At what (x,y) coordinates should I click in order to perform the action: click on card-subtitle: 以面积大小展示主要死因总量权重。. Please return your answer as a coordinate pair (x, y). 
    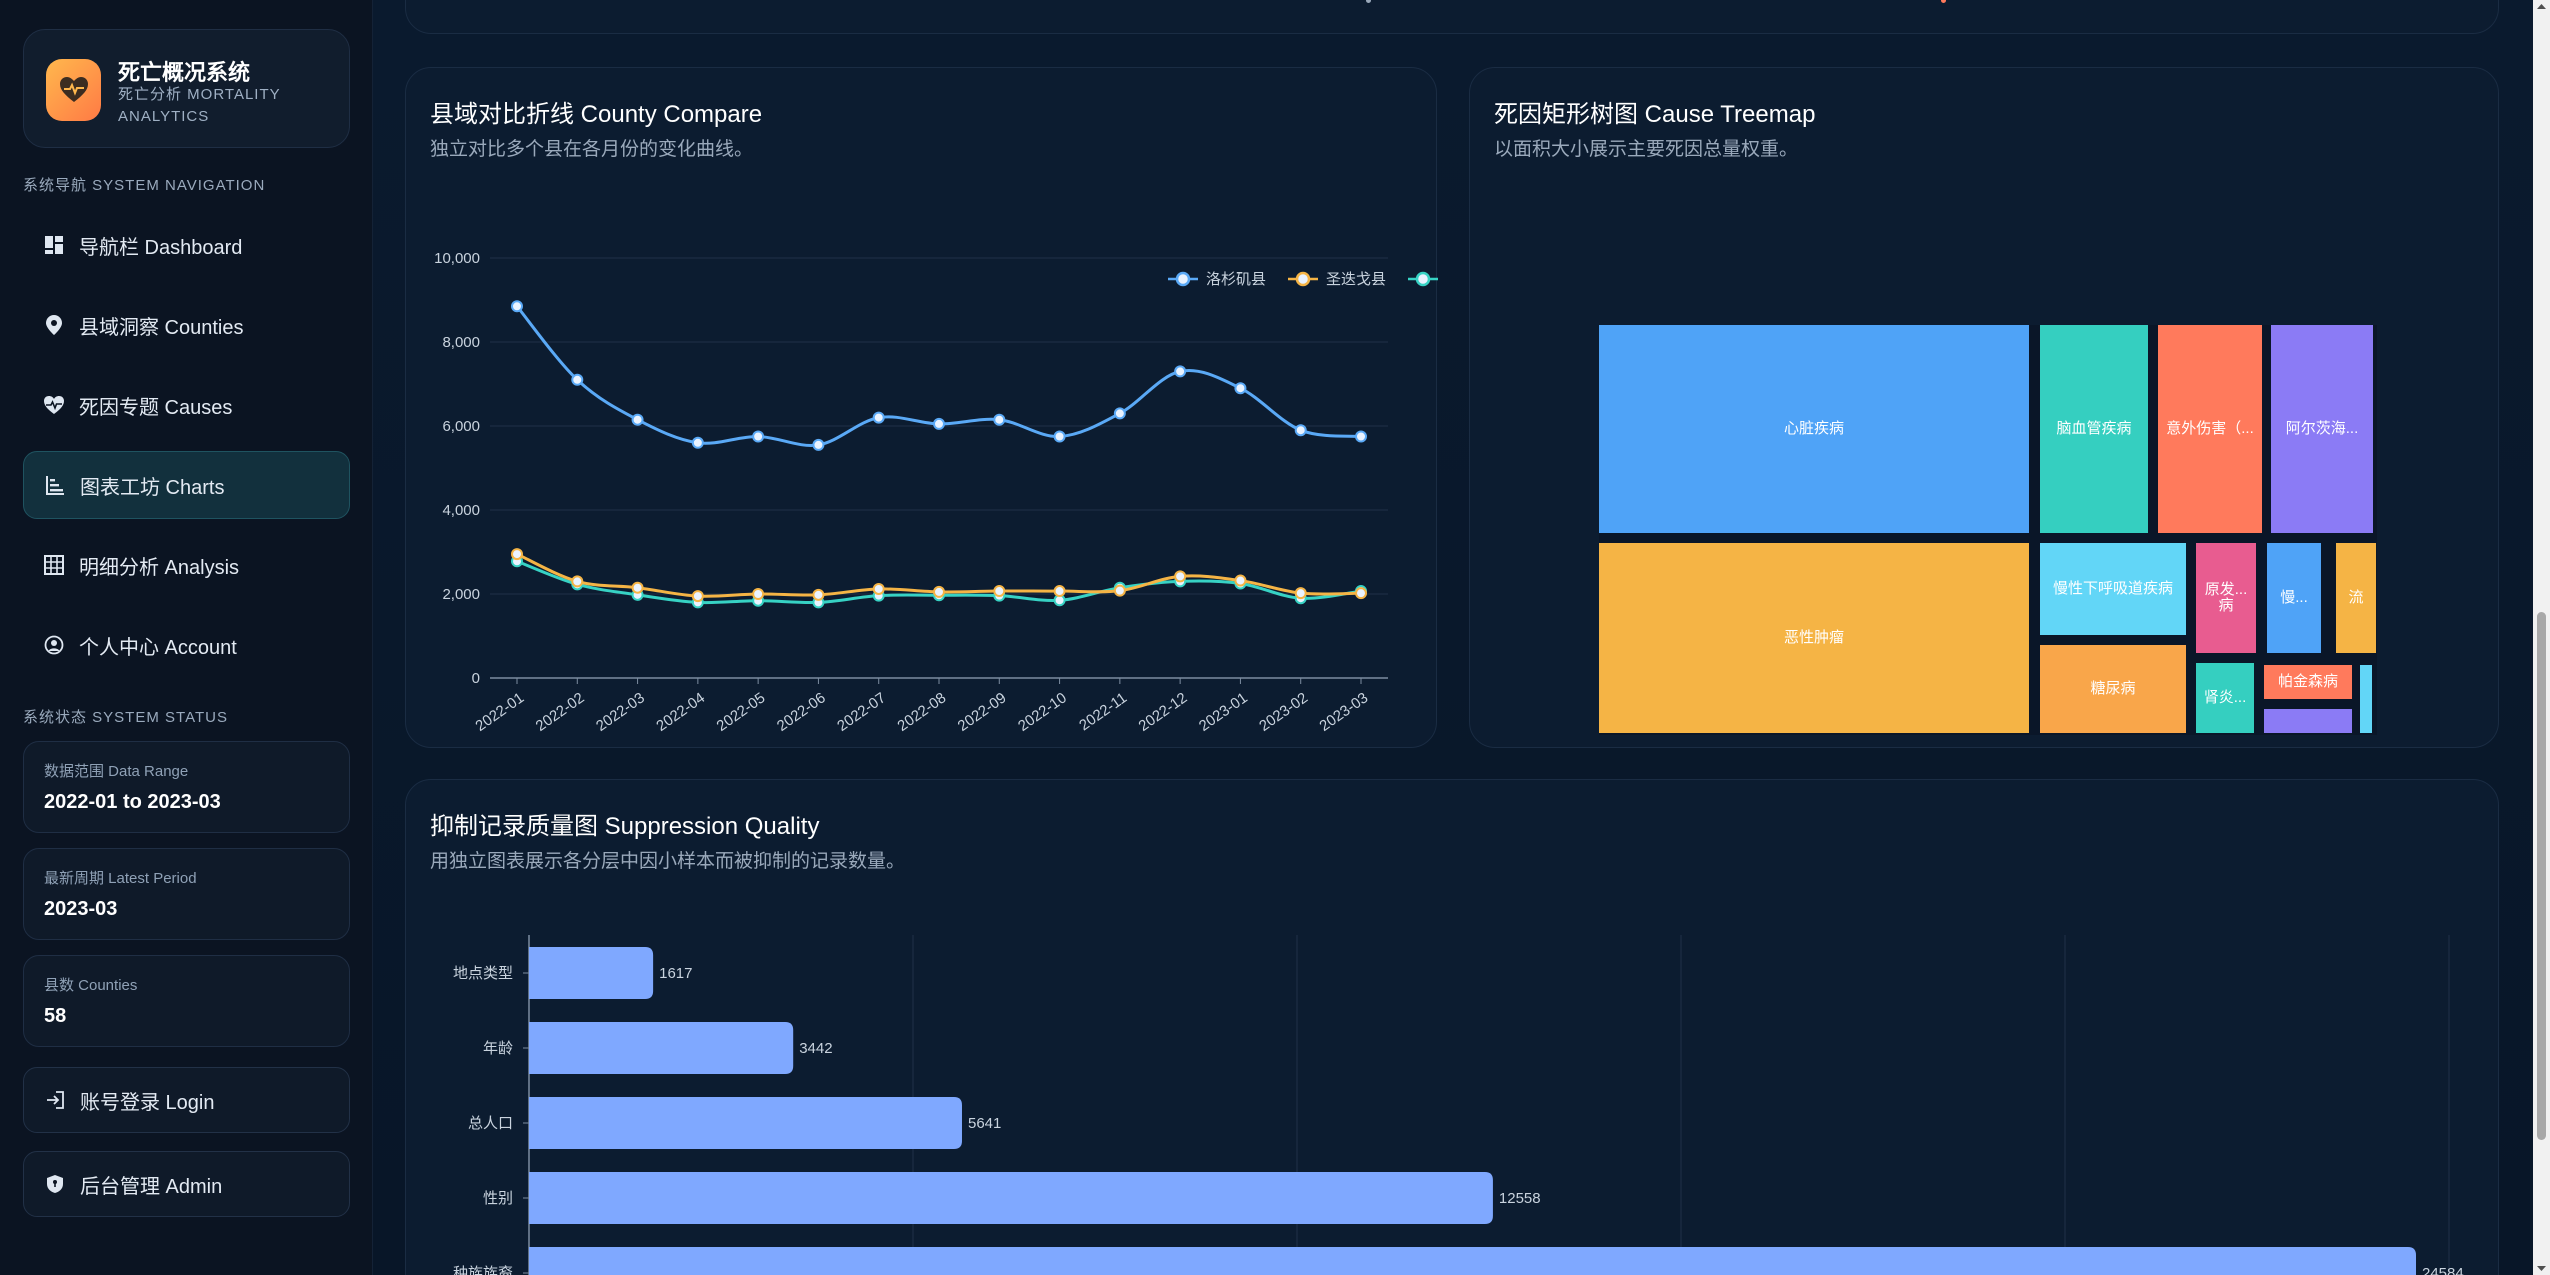
    Looking at the image, I should click on (1646, 149).